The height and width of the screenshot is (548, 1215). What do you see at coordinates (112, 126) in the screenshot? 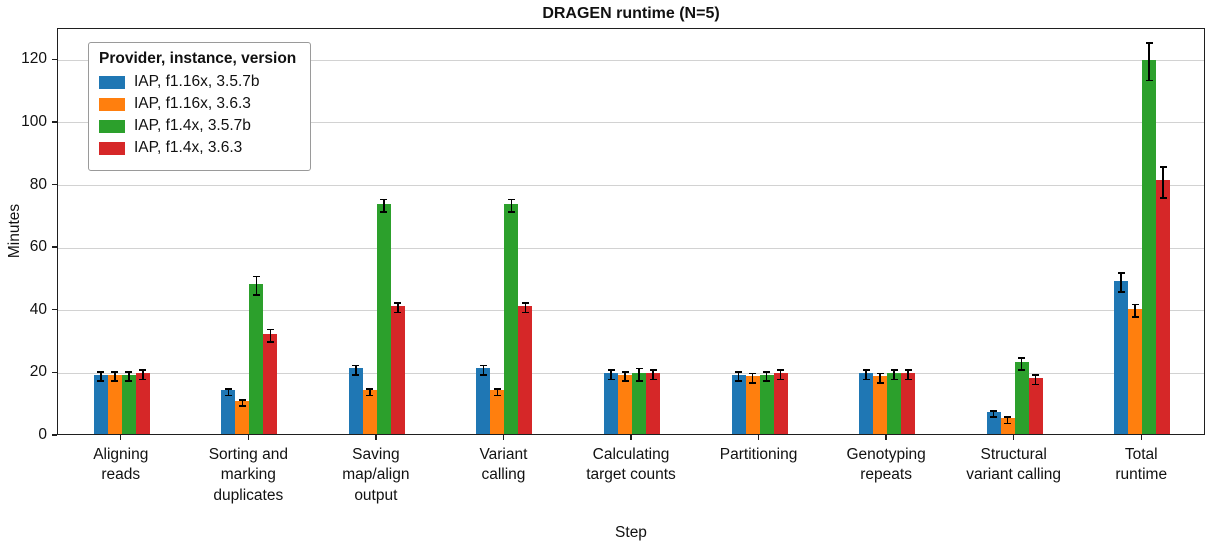
I see `legend-swatch` at bounding box center [112, 126].